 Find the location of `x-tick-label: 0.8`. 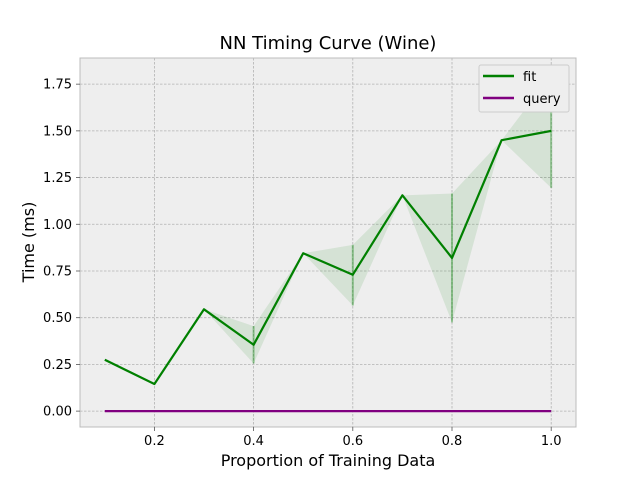

x-tick-label: 0.8 is located at coordinates (452, 441).